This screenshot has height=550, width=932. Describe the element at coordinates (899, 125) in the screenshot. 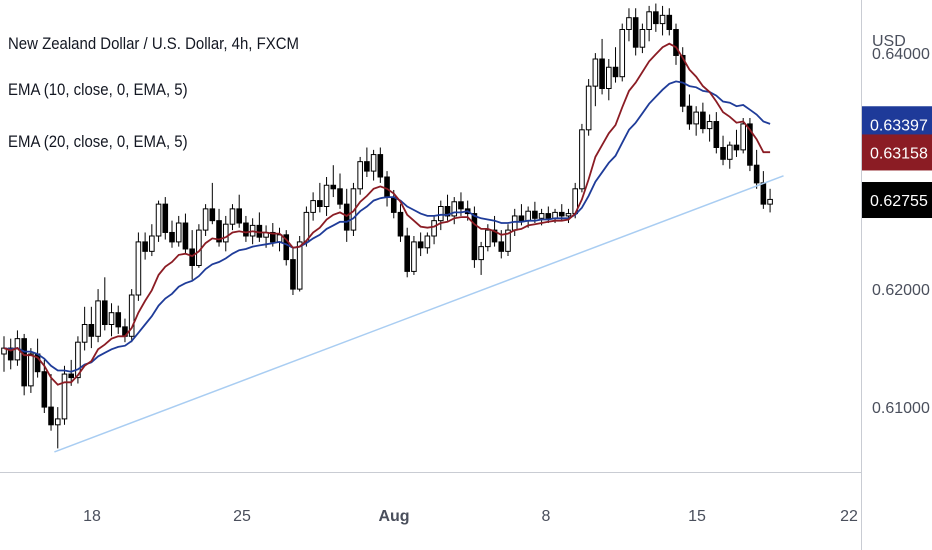

I see `svg-text: 0.63397` at that location.